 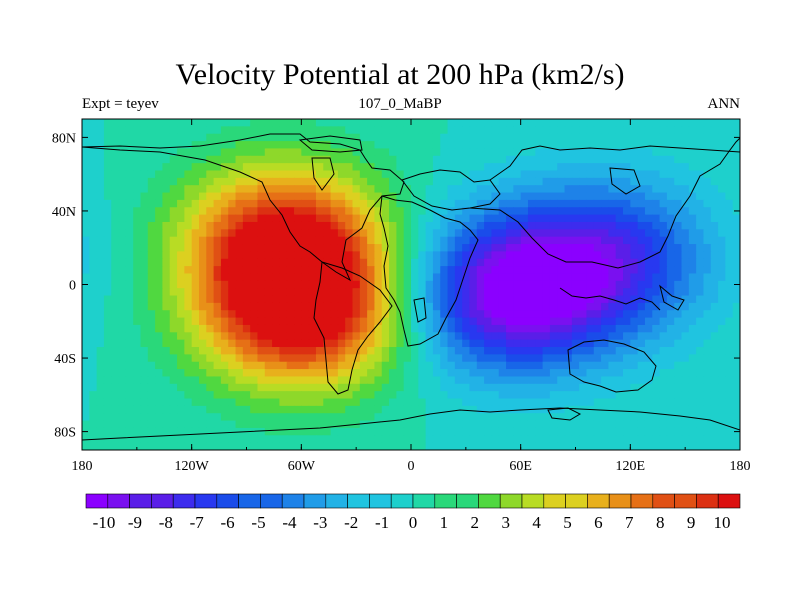 I want to click on colorbar-bin, so click(x=445, y=501).